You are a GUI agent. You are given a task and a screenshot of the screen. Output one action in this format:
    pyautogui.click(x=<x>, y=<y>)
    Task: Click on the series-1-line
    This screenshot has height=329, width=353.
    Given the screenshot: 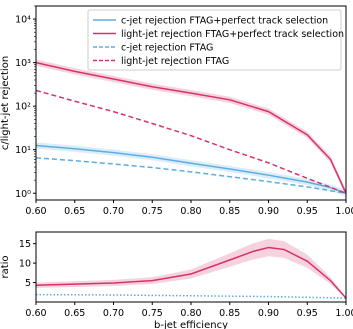 What is the action you would take?
    pyautogui.click(x=191, y=296)
    